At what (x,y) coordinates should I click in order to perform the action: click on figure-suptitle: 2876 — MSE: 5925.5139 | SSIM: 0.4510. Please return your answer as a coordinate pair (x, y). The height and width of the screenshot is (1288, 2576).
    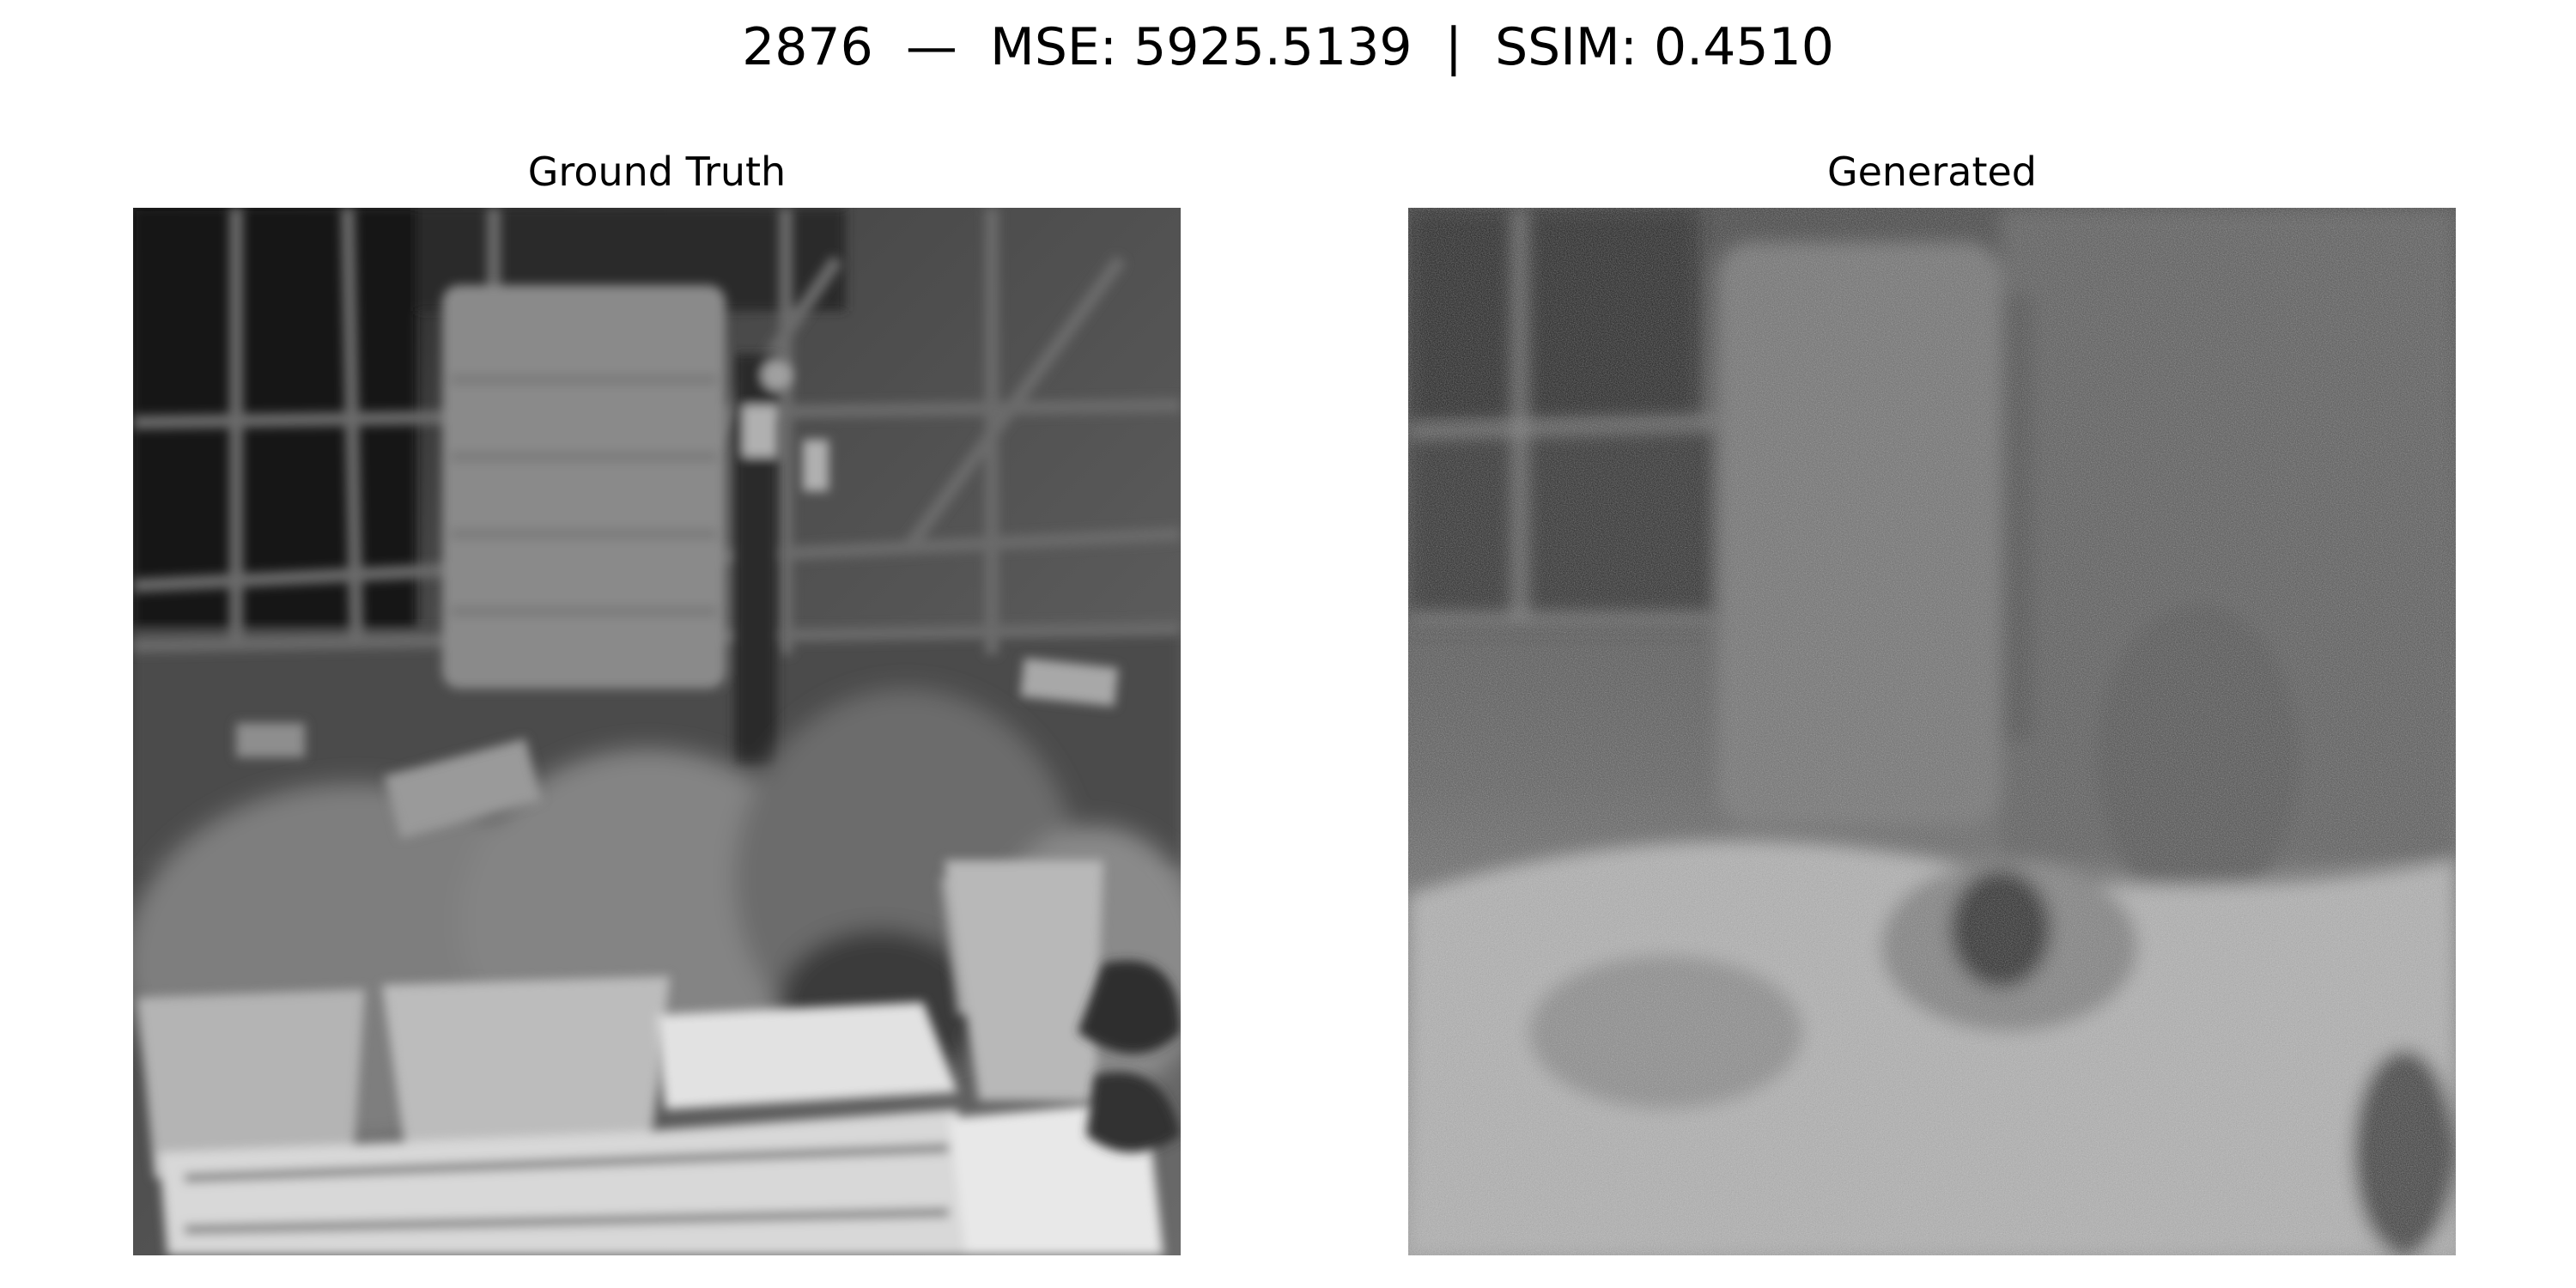
    Looking at the image, I should click on (1288, 47).